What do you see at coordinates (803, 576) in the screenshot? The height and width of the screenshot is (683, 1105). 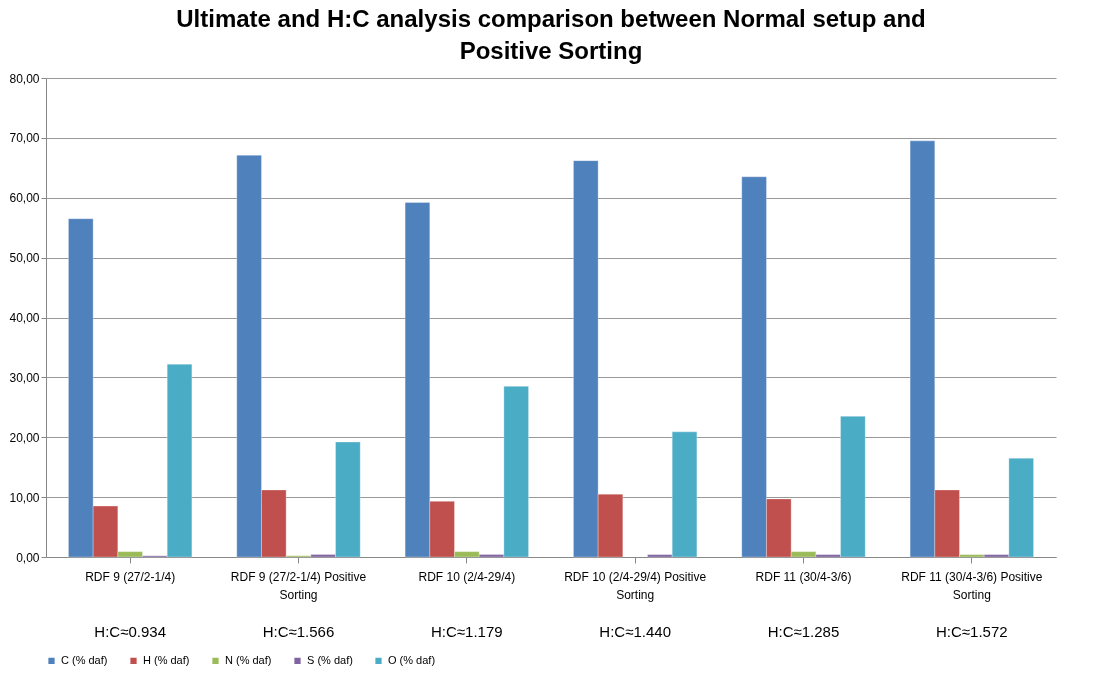 I see `x-tick-label: RDF 11 (30/4-3/6)` at bounding box center [803, 576].